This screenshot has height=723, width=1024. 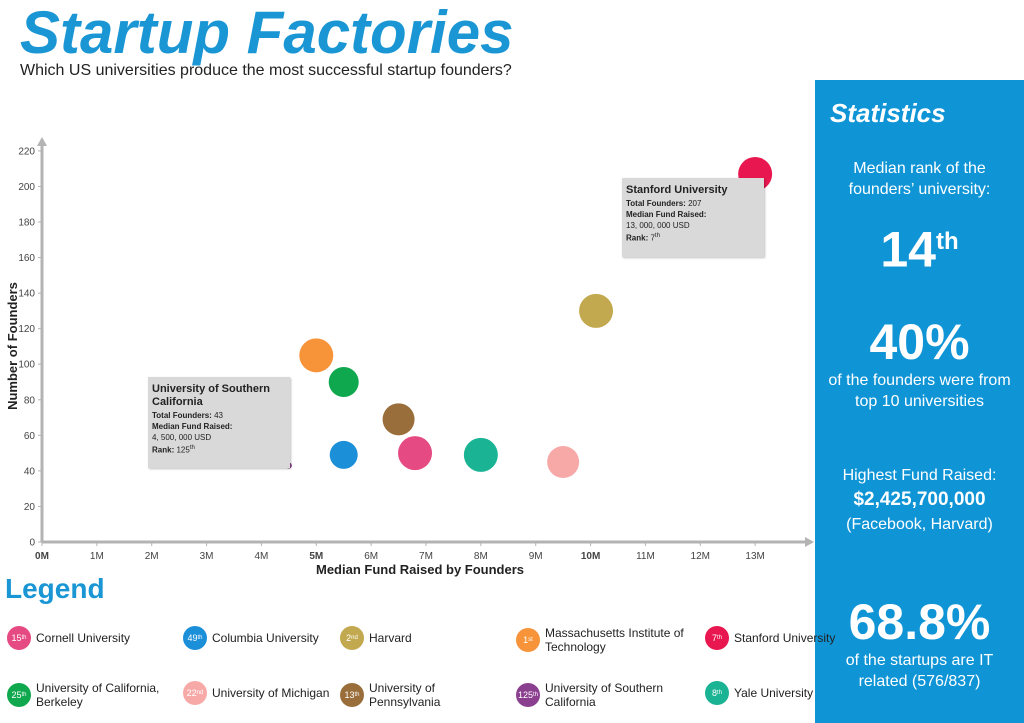 What do you see at coordinates (265, 638) in the screenshot?
I see `legend-label: Columbia University` at bounding box center [265, 638].